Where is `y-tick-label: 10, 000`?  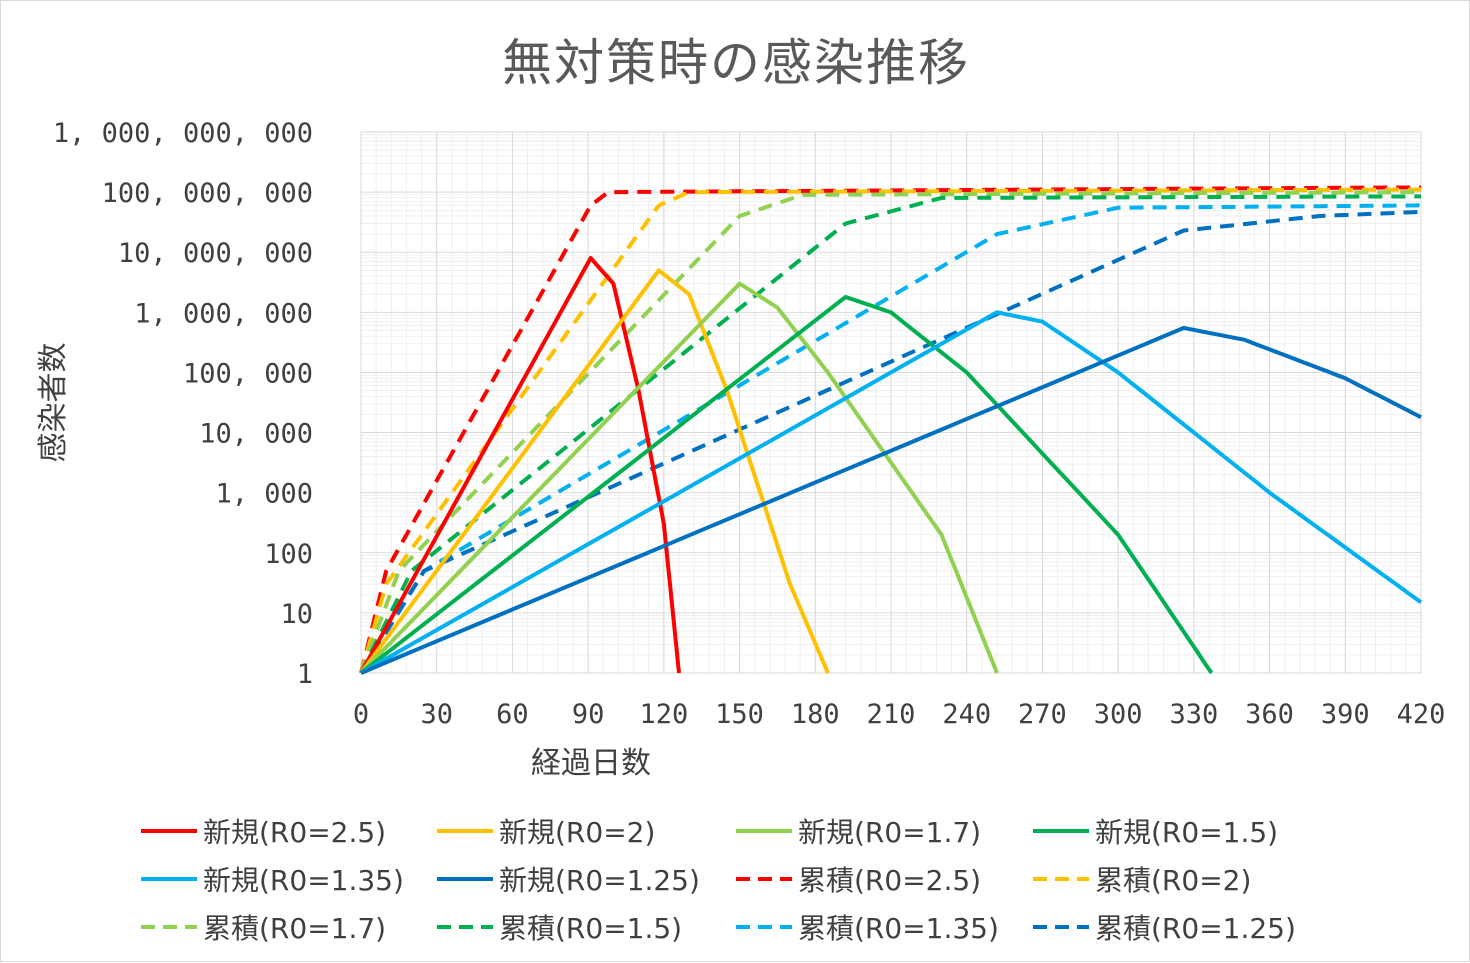
y-tick-label: 10, 000 is located at coordinates (256, 434).